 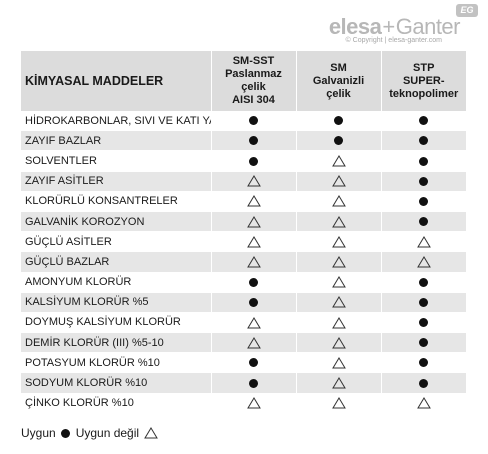 What do you see at coordinates (116, 383) in the screenshot?
I see `chemical-name: SODYUM KLORÜR %10` at bounding box center [116, 383].